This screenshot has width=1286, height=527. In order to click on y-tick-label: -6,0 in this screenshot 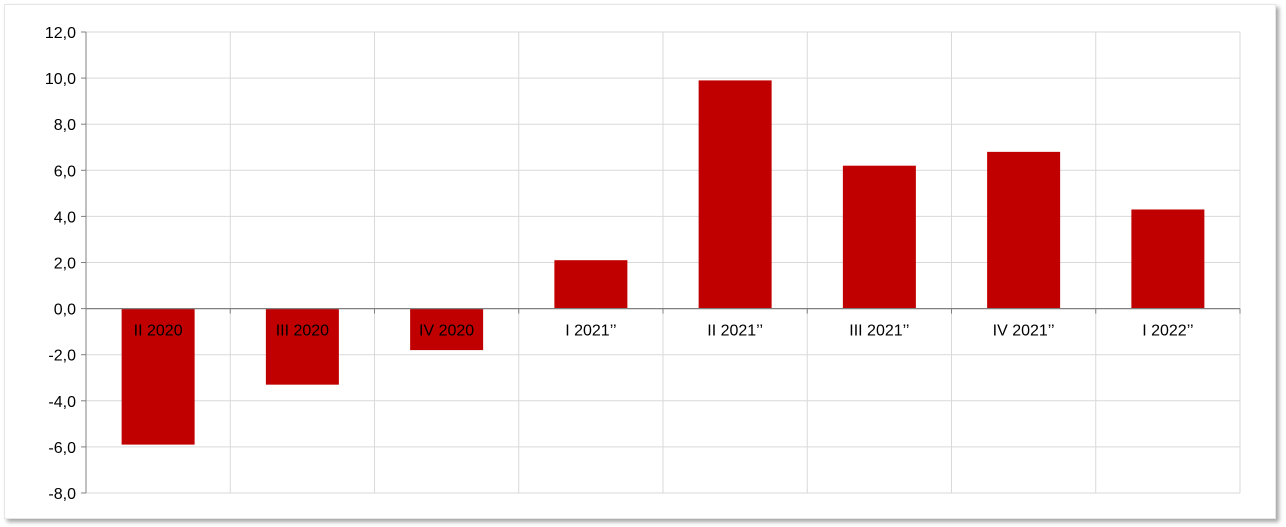, I will do `click(62, 448)`.